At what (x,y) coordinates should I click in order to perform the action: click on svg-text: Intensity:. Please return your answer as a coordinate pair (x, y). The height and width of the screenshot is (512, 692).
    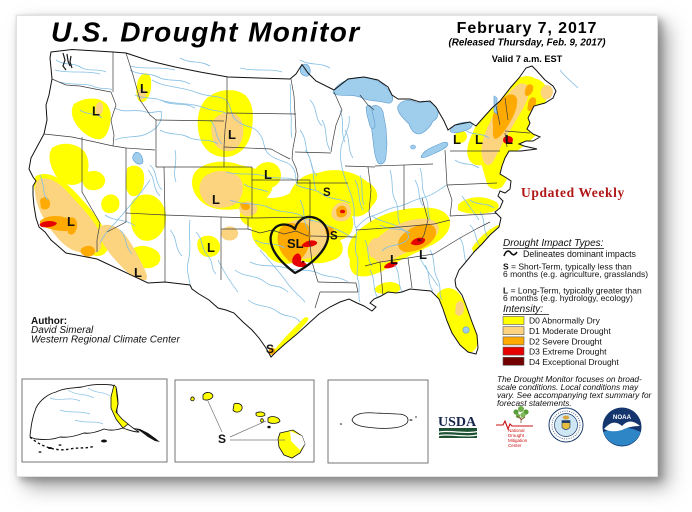
    Looking at the image, I should click on (523, 309).